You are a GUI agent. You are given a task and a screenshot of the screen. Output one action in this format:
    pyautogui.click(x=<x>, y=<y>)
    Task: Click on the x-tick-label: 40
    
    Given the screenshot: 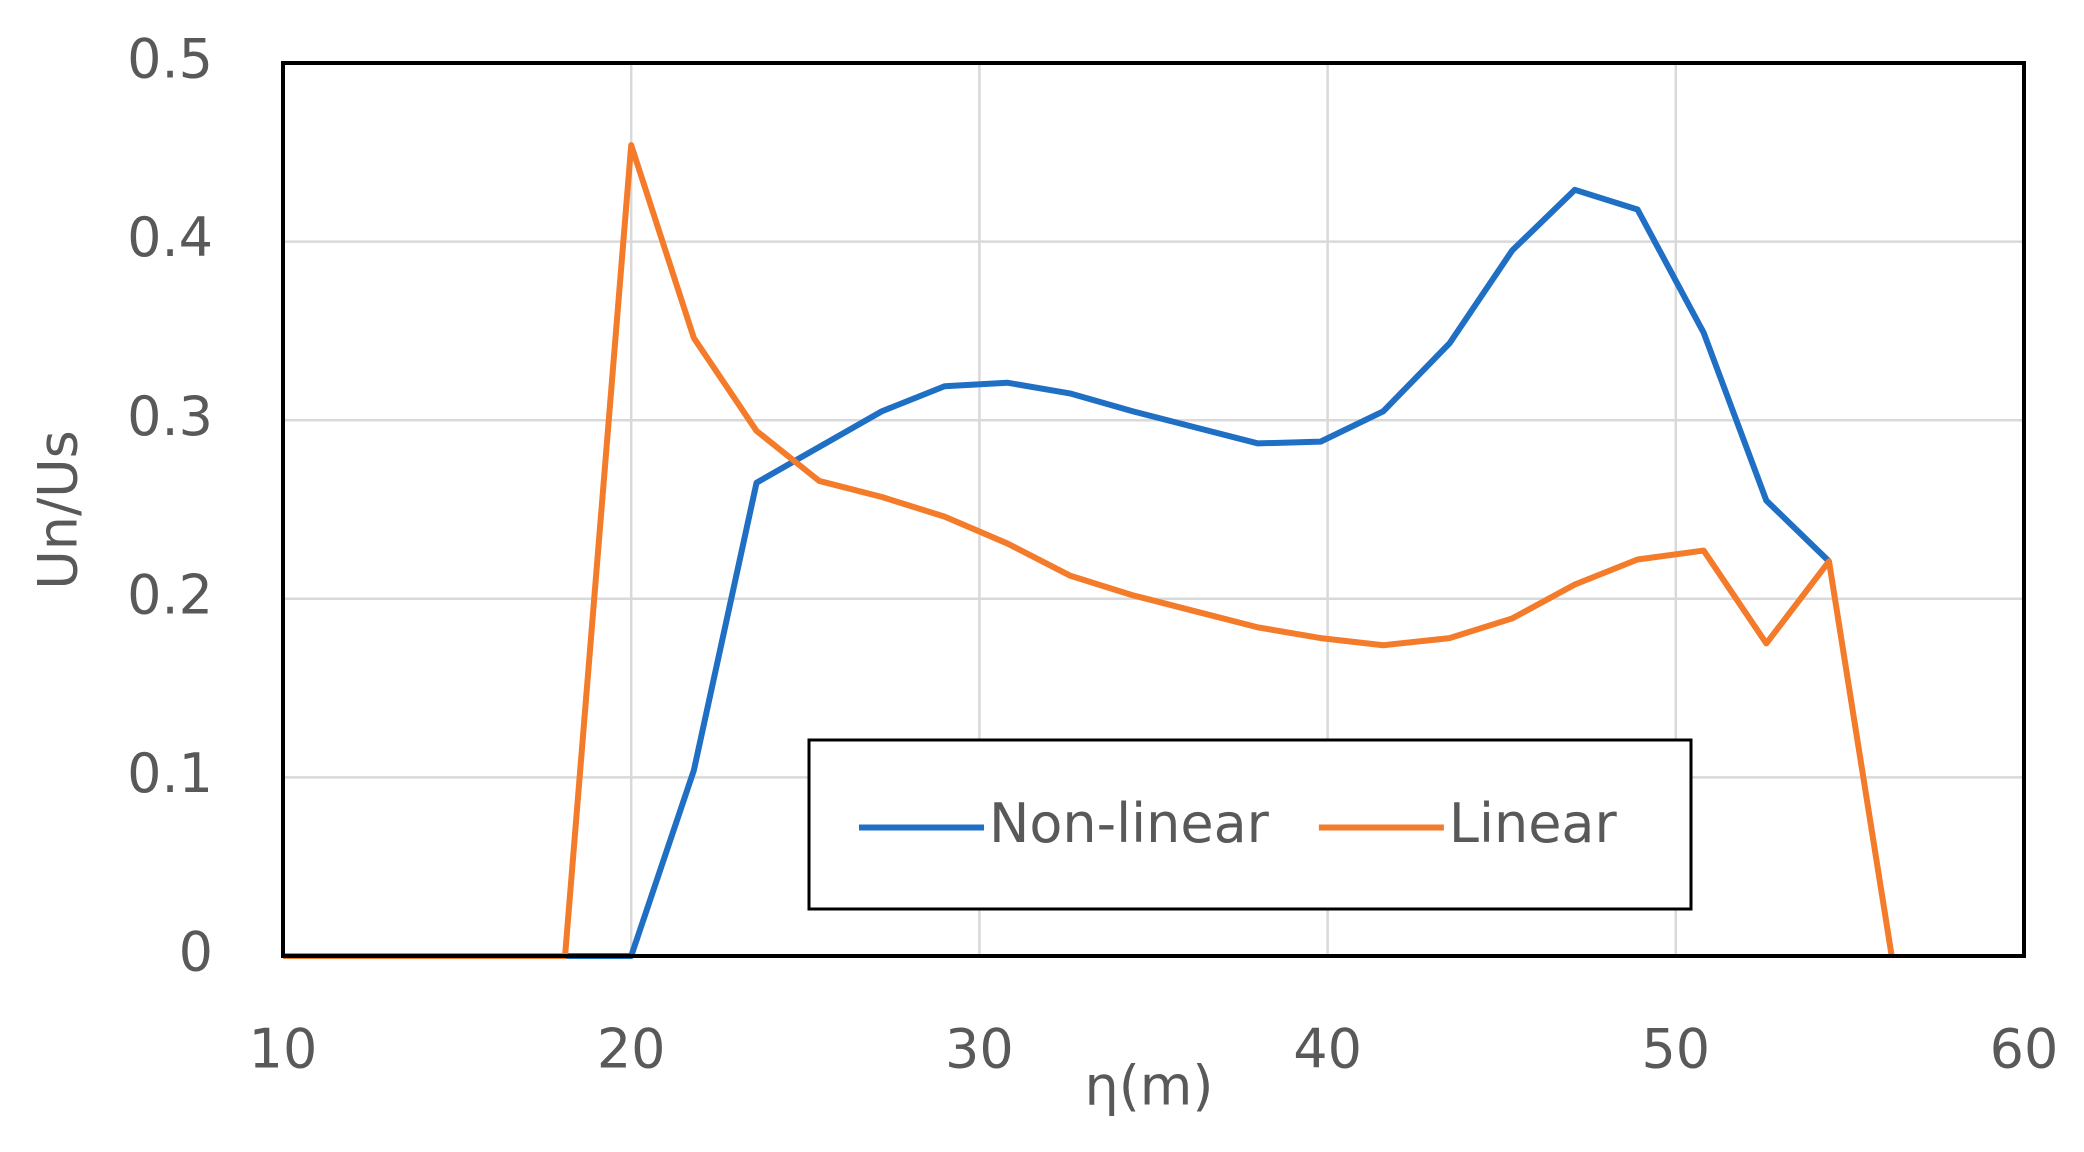 What is the action you would take?
    pyautogui.click(x=1327, y=1049)
    